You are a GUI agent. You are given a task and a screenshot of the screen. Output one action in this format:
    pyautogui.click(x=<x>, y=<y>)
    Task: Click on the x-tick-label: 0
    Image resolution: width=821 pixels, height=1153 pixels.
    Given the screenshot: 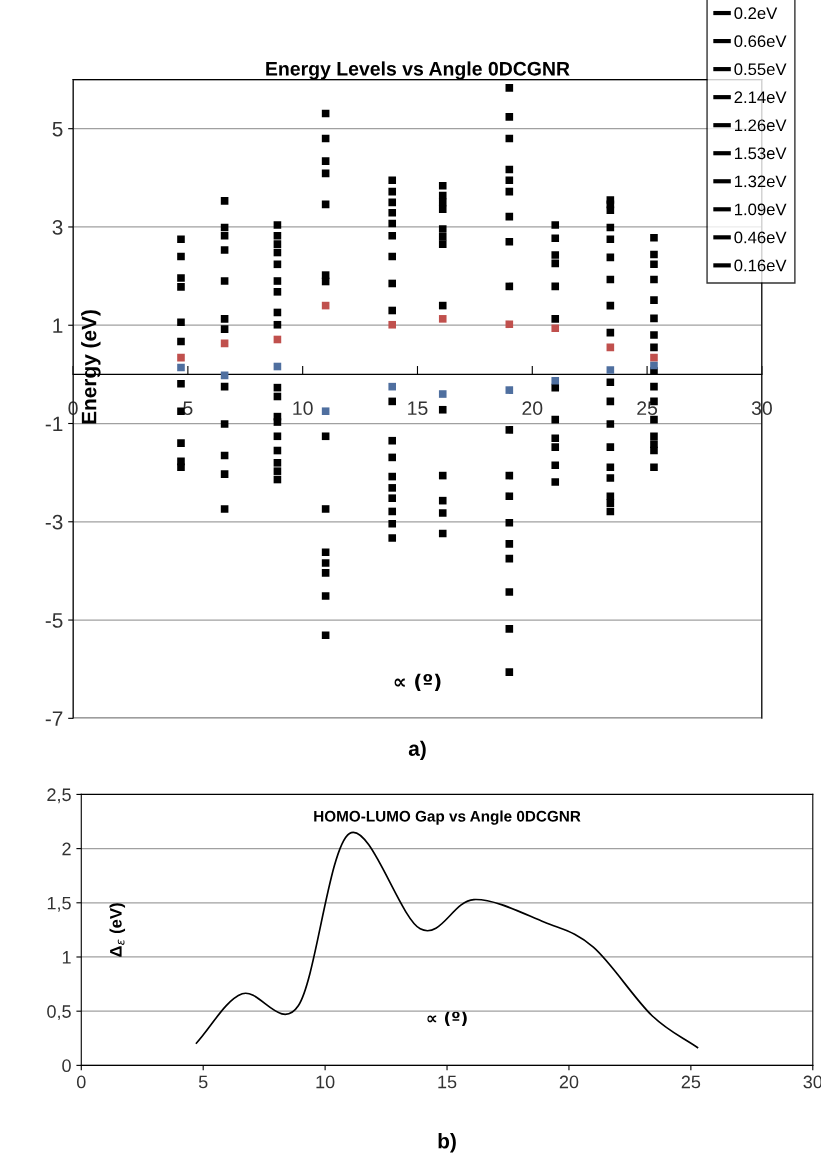 What is the action you would take?
    pyautogui.click(x=81, y=1082)
    